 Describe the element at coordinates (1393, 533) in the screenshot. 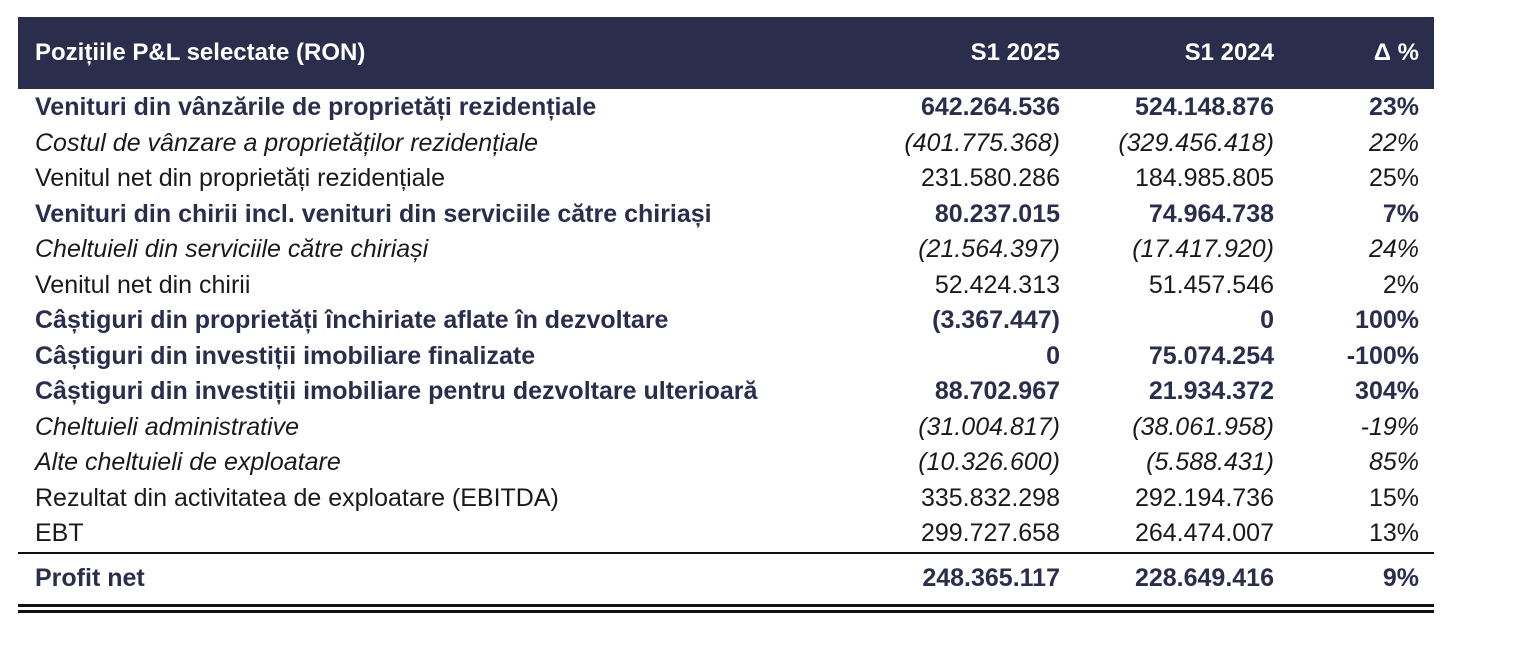

I see `cell-delta: 13%` at that location.